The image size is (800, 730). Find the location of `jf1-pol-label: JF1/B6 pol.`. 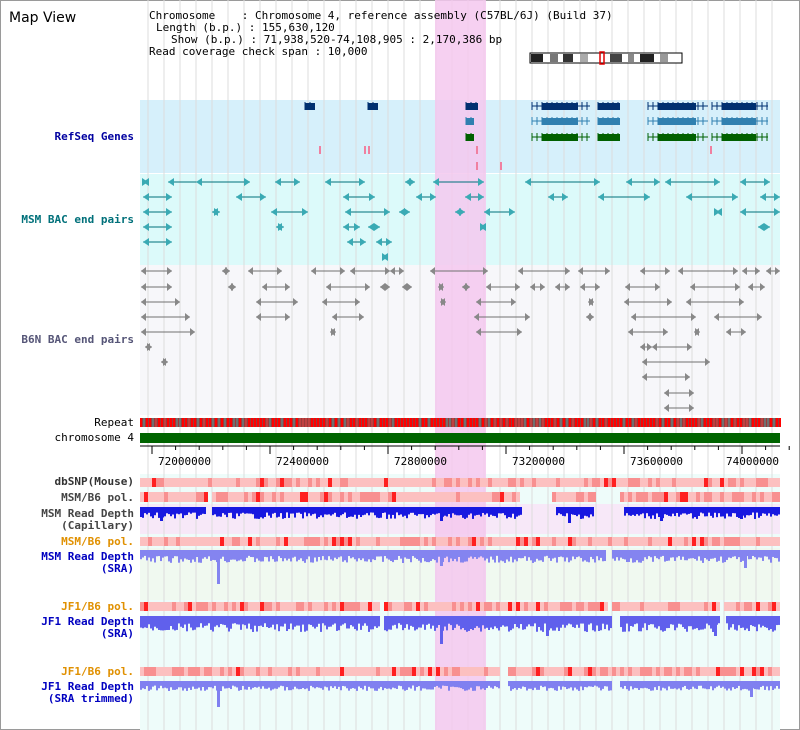

jf1-pol-label: JF1/B6 pol. is located at coordinates (97, 606).